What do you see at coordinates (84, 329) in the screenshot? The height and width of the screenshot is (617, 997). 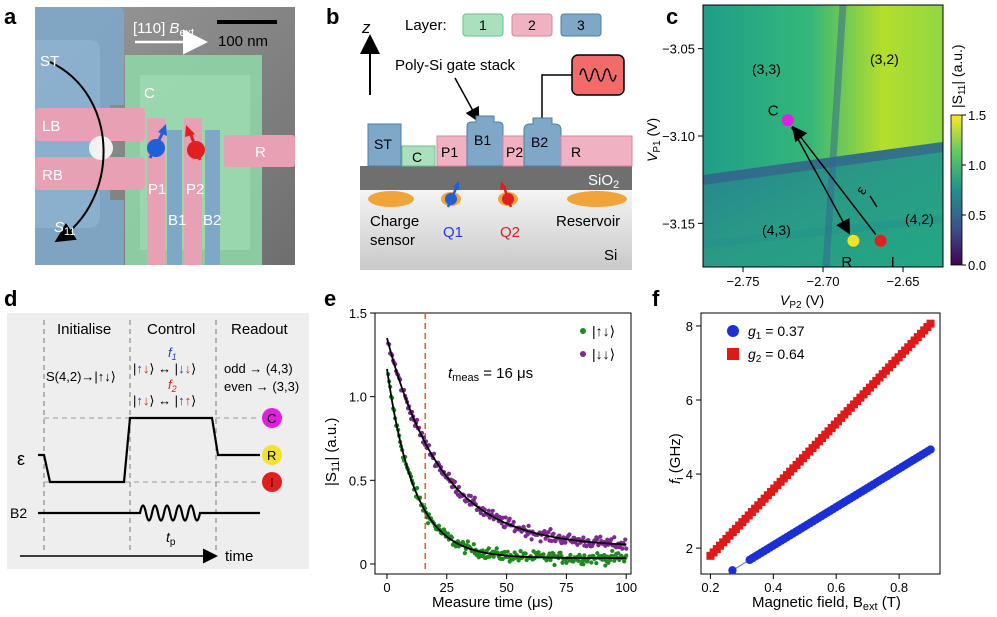 I see `phase-initialise: Initialise` at bounding box center [84, 329].